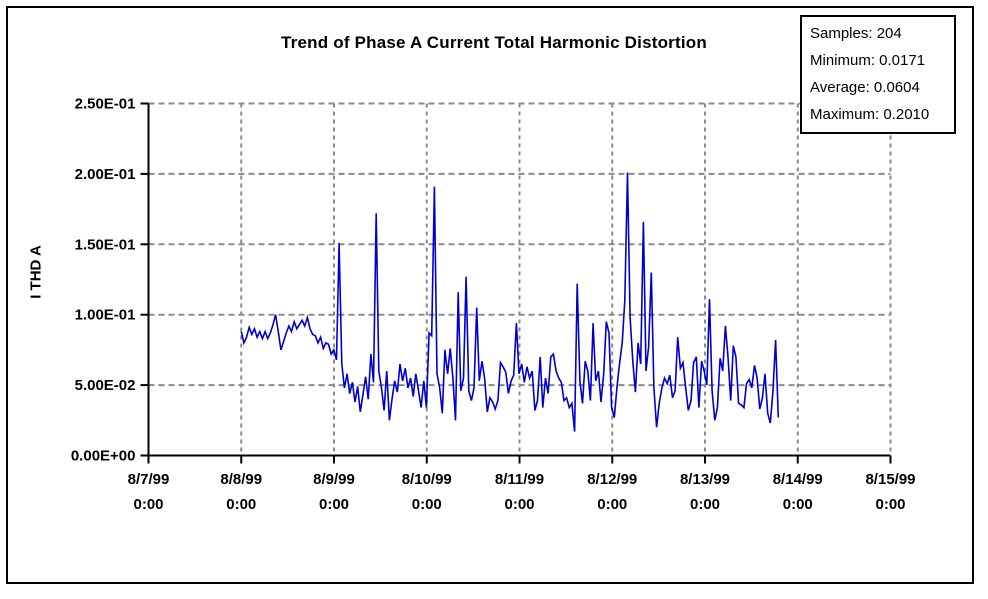  What do you see at coordinates (105, 385) in the screenshot?
I see `y-tick-label: 5.00E-02` at bounding box center [105, 385].